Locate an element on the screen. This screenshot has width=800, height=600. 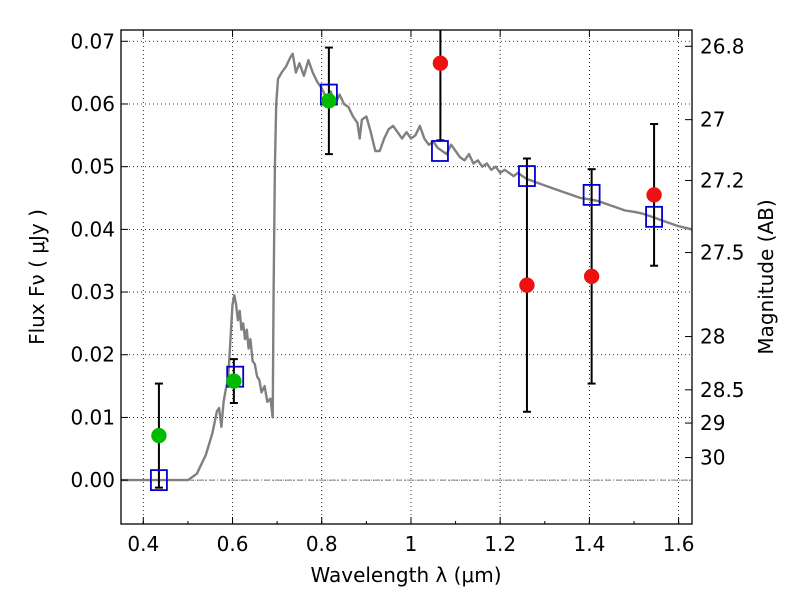
x-tick-label: 1.6 is located at coordinates (679, 544).